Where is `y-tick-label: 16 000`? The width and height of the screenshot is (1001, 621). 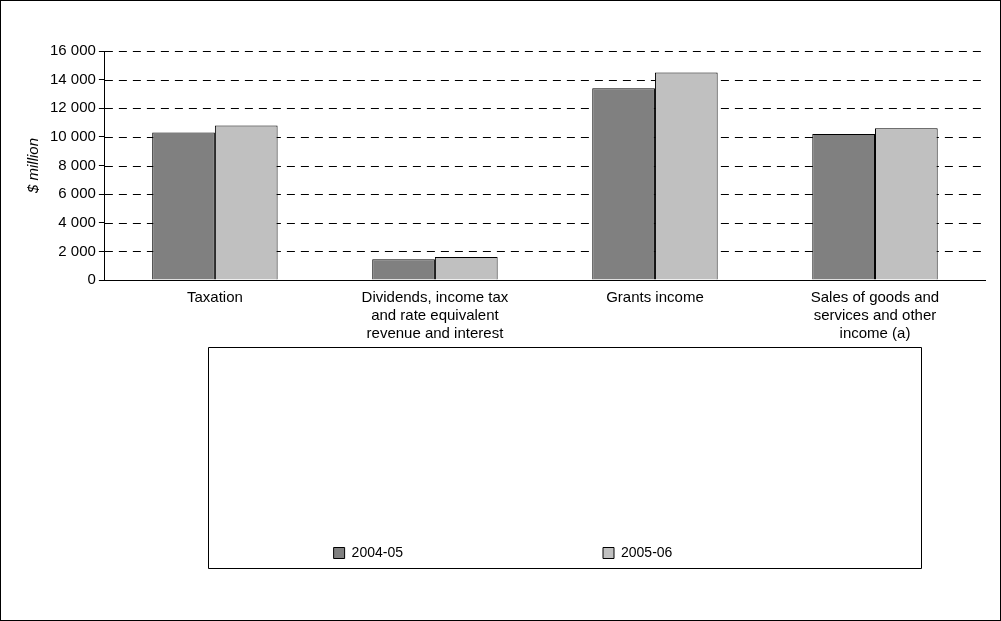
y-tick-label: 16 000 is located at coordinates (72, 50).